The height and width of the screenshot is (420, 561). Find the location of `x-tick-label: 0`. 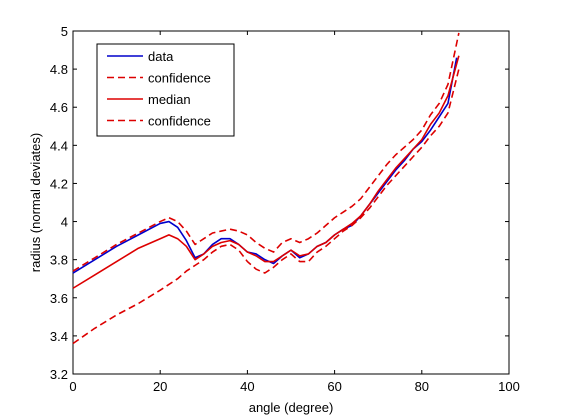

x-tick-label: 0 is located at coordinates (72, 386).